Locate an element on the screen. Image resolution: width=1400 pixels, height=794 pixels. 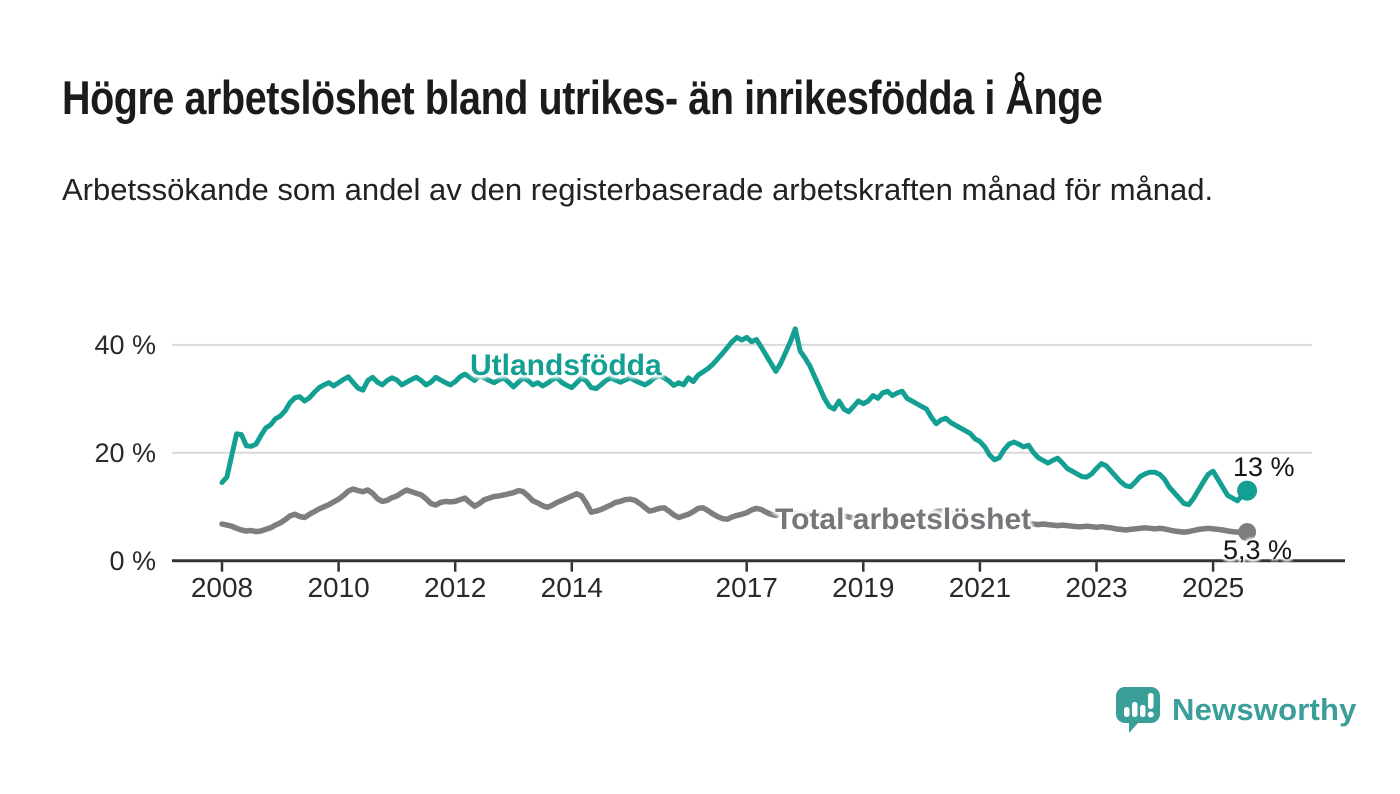
total-arbetsloshet-end-dot is located at coordinates (1247, 532).